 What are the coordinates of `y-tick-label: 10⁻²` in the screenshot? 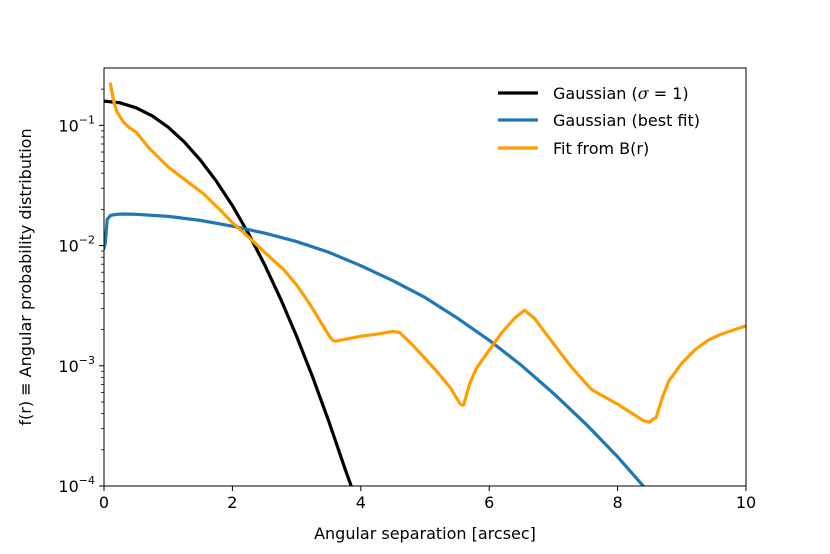 It's located at (76, 245).